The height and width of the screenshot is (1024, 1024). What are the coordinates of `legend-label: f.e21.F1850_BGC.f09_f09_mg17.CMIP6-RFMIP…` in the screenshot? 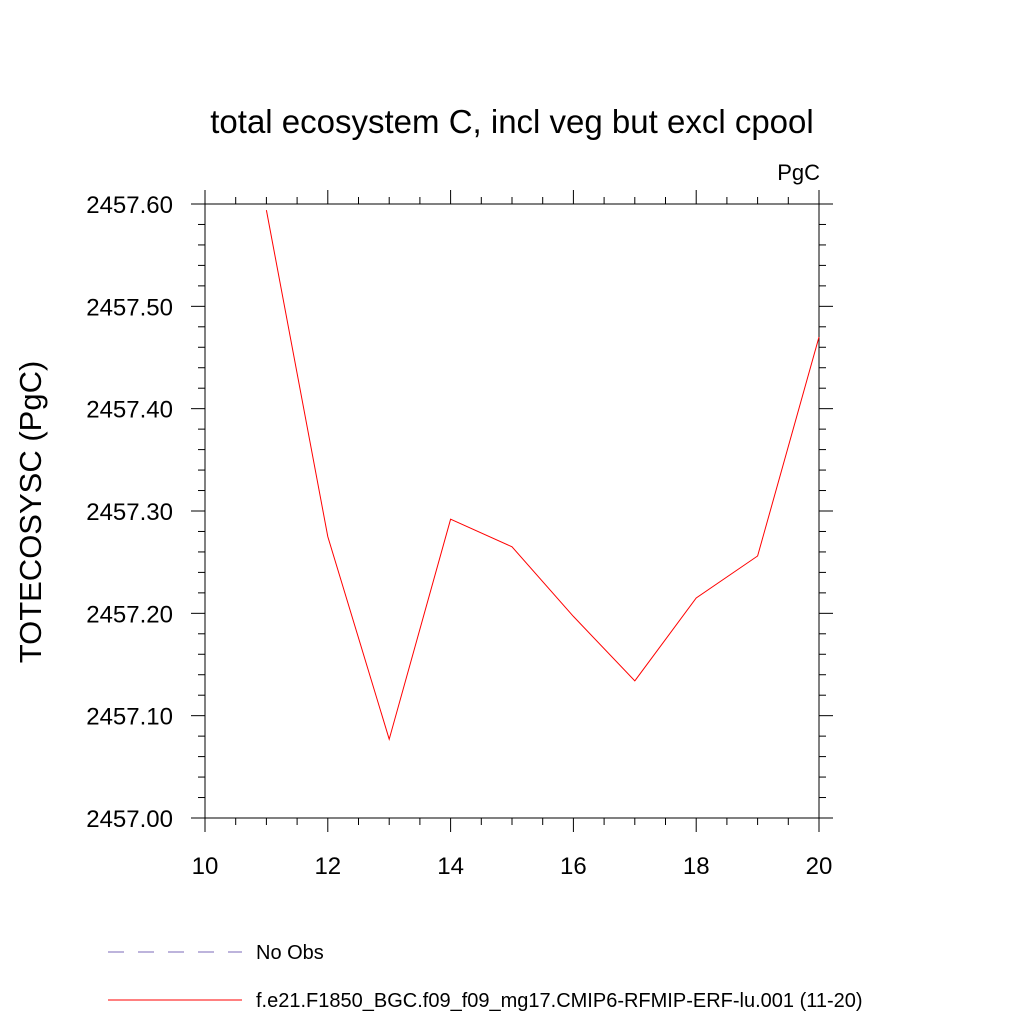 It's located at (559, 1001).